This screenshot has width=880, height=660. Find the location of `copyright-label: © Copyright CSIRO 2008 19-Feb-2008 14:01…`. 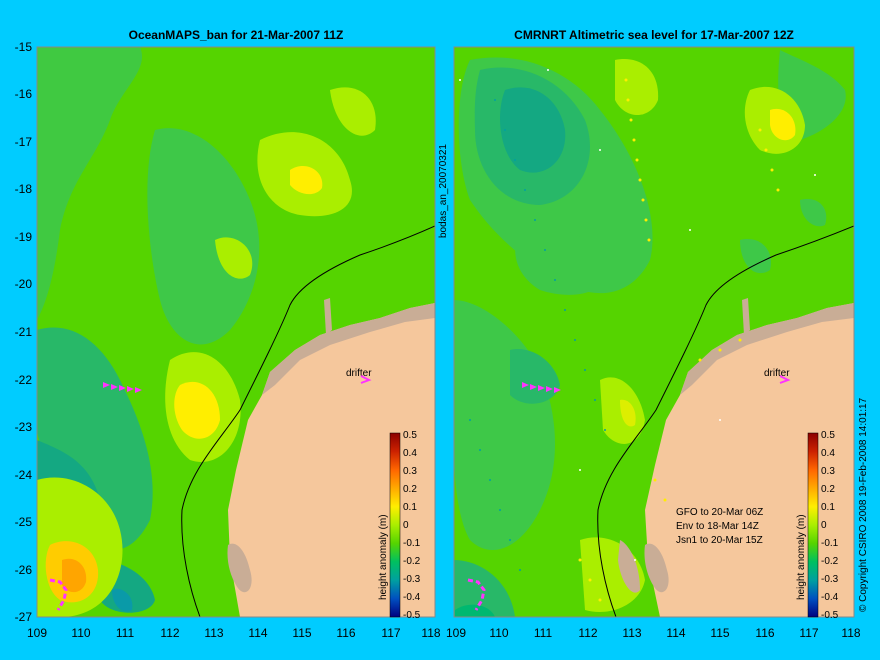

copyright-label: © Copyright CSIRO 2008 19-Feb-2008 14:01… is located at coordinates (863, 504).